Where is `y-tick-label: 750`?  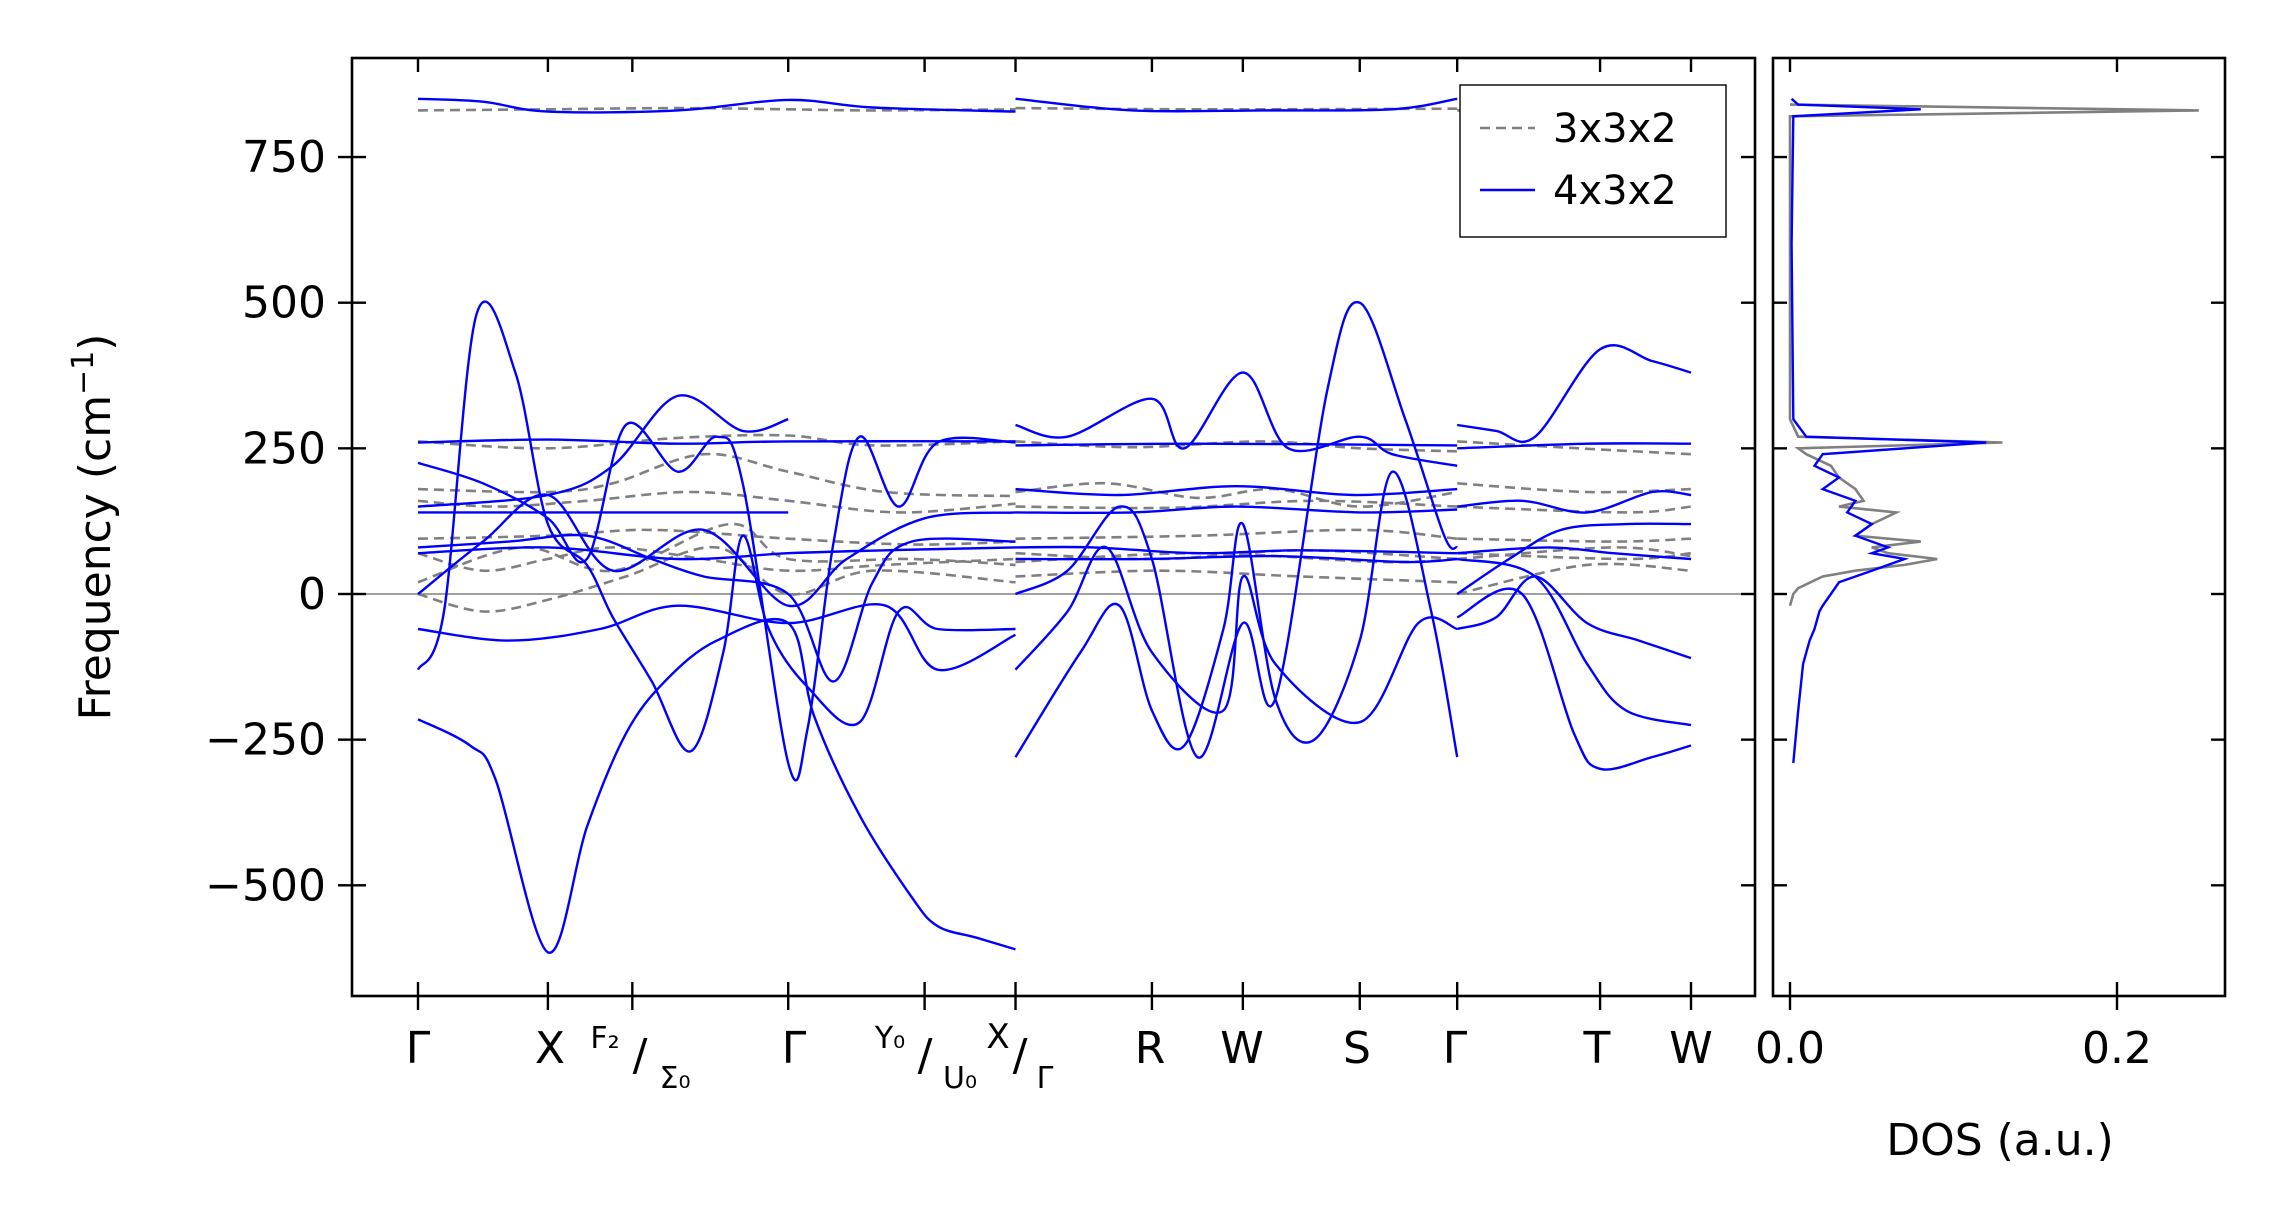
y-tick-label: 750 is located at coordinates (284, 157).